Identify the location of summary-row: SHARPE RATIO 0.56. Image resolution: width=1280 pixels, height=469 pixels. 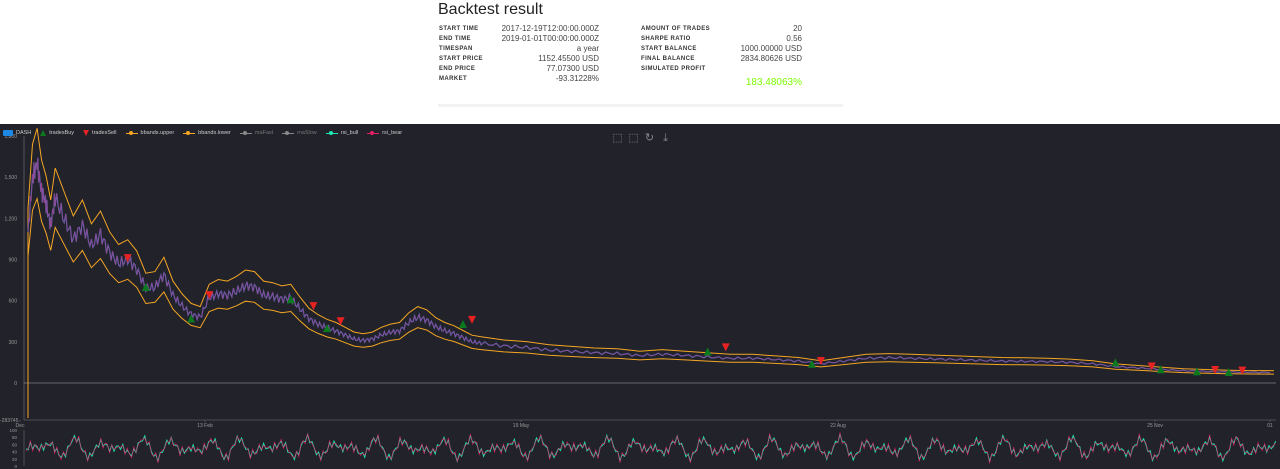
(721, 39).